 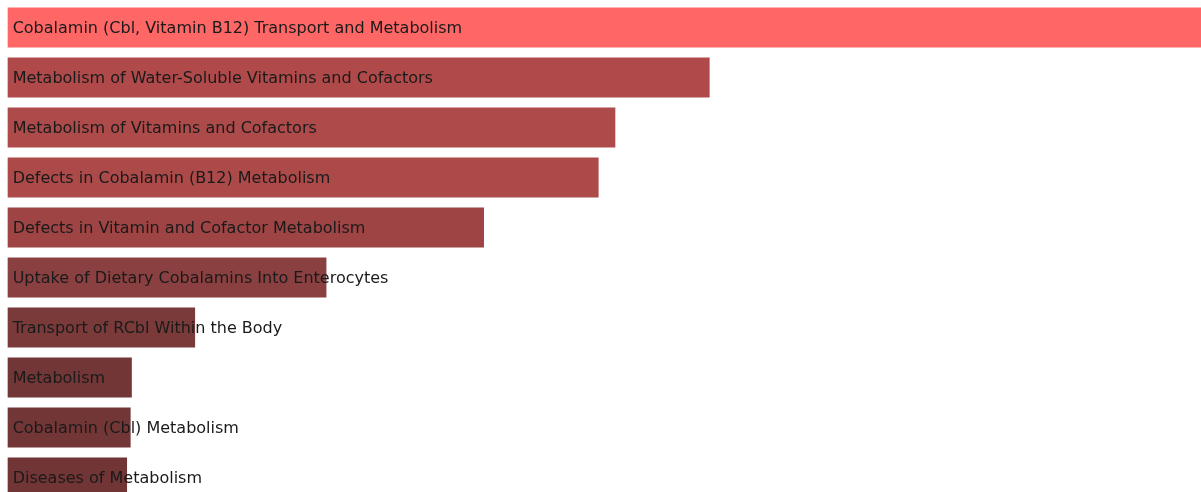 What do you see at coordinates (189, 227) in the screenshot?
I see `y-tick-label: Defects in Vitamin and Cofactor Metabolism` at bounding box center [189, 227].